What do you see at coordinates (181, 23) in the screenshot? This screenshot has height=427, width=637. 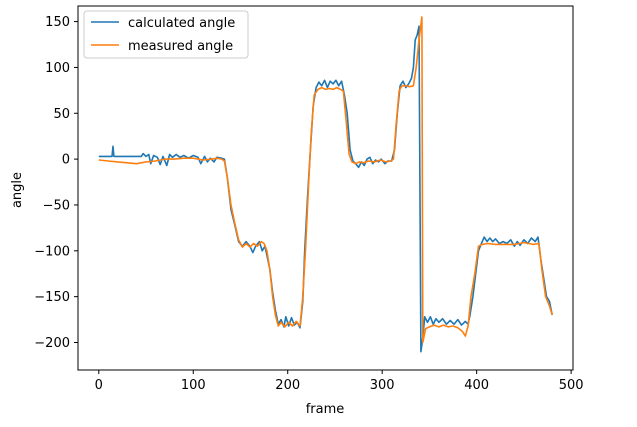 I see `legend-label-calculated-angle: calculated angle` at bounding box center [181, 23].